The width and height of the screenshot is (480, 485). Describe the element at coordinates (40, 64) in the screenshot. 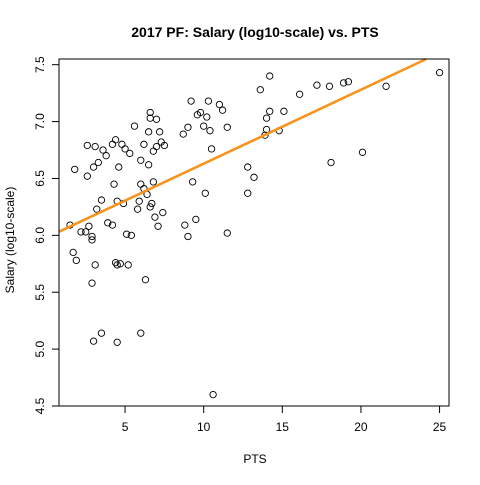

I see `y-tick-label: 7.5` at that location.